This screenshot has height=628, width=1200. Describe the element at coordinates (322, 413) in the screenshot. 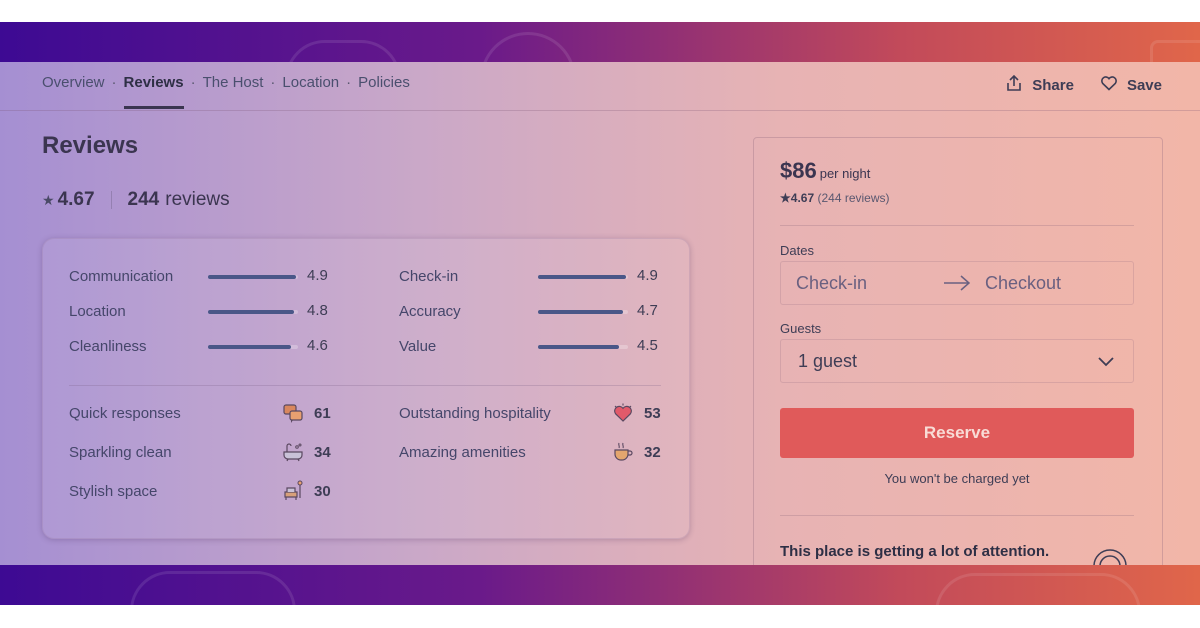

I see `highlight-count: 61` at that location.